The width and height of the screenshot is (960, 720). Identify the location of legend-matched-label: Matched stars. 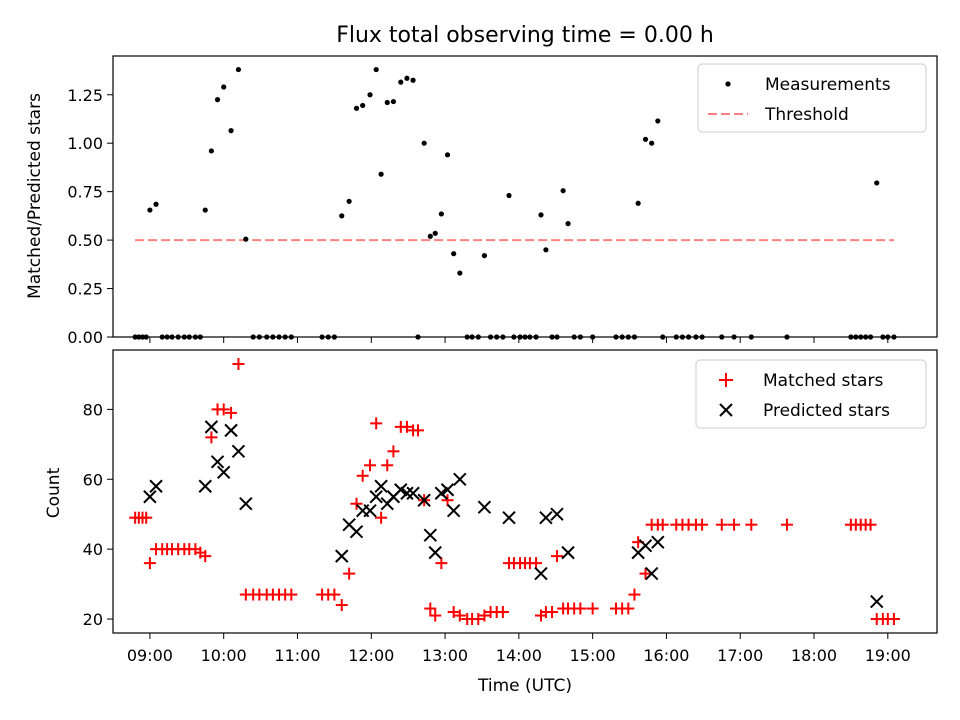
(823, 381).